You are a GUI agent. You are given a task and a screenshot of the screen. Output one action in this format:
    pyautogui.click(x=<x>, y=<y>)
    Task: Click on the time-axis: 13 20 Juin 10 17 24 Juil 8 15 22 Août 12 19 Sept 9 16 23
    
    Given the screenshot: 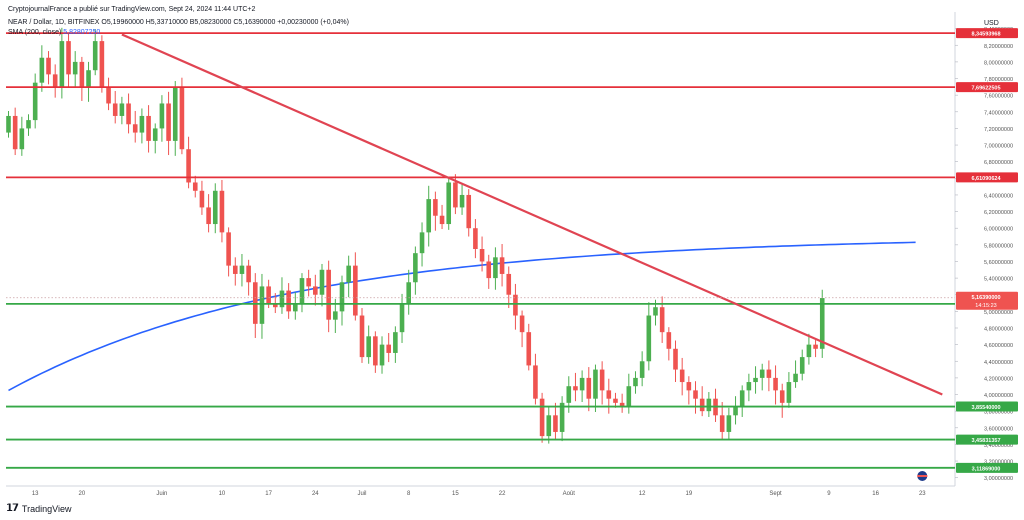 What is the action you would take?
    pyautogui.click(x=479, y=494)
    